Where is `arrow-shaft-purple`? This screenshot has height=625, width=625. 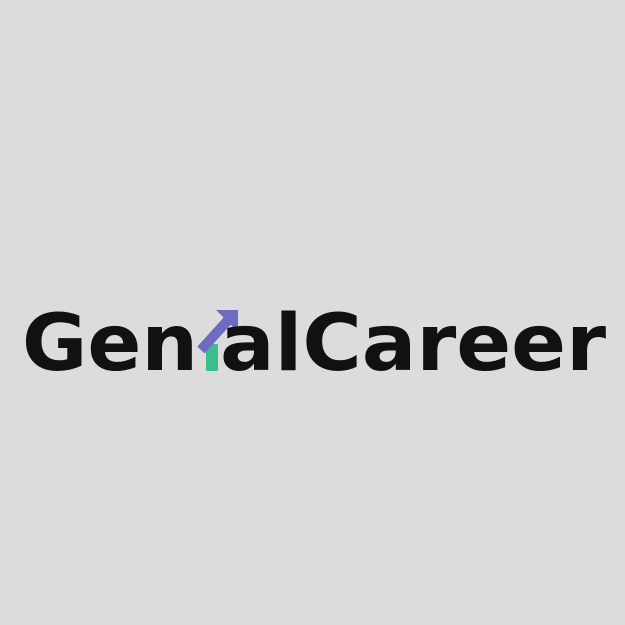
arrow-shaft-purple is located at coordinates (215, 334).